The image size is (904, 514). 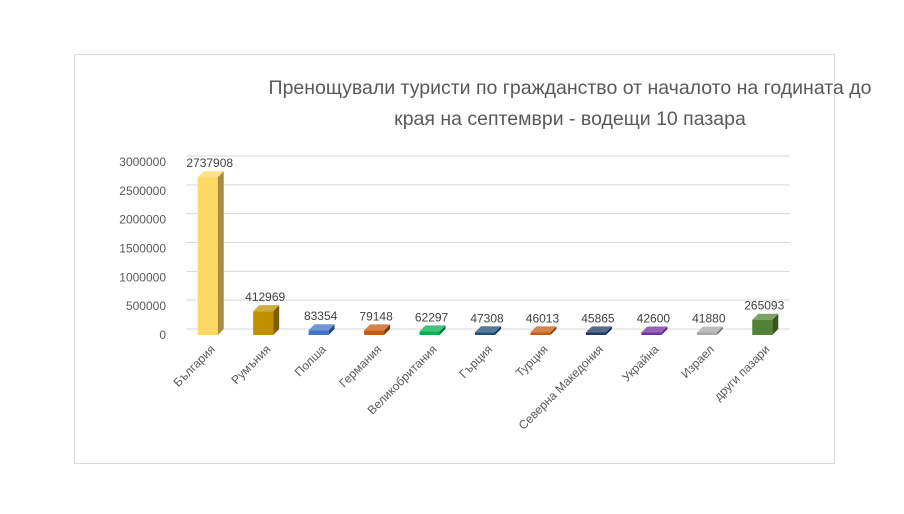 I want to click on data-label: 45865, so click(x=598, y=318).